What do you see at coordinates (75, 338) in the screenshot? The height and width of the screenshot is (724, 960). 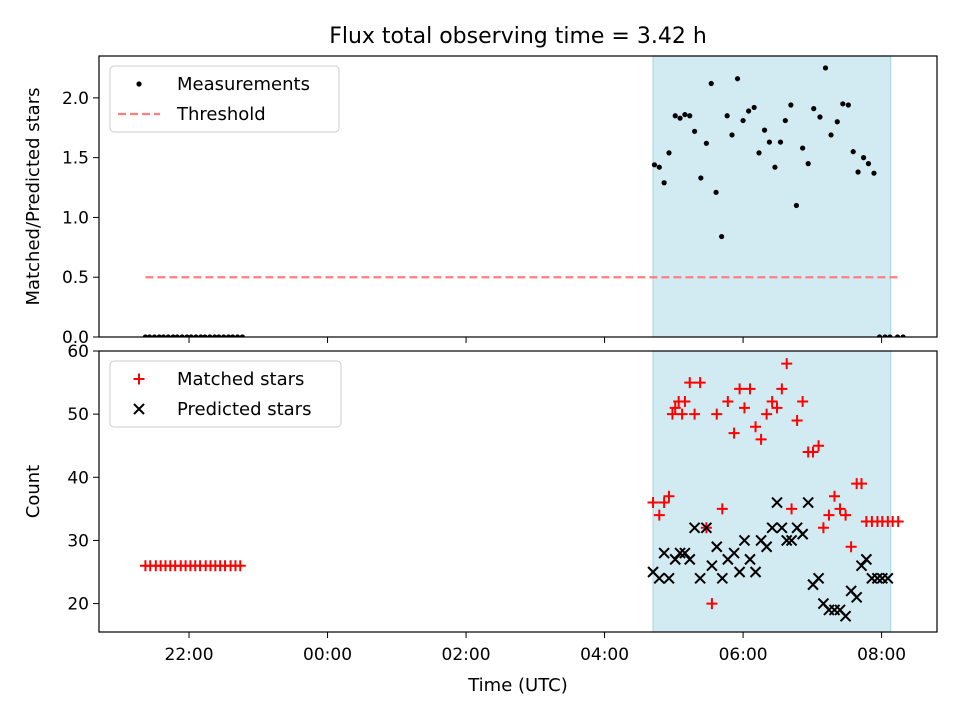 I see `y-tick-label: 0.0` at bounding box center [75, 338].